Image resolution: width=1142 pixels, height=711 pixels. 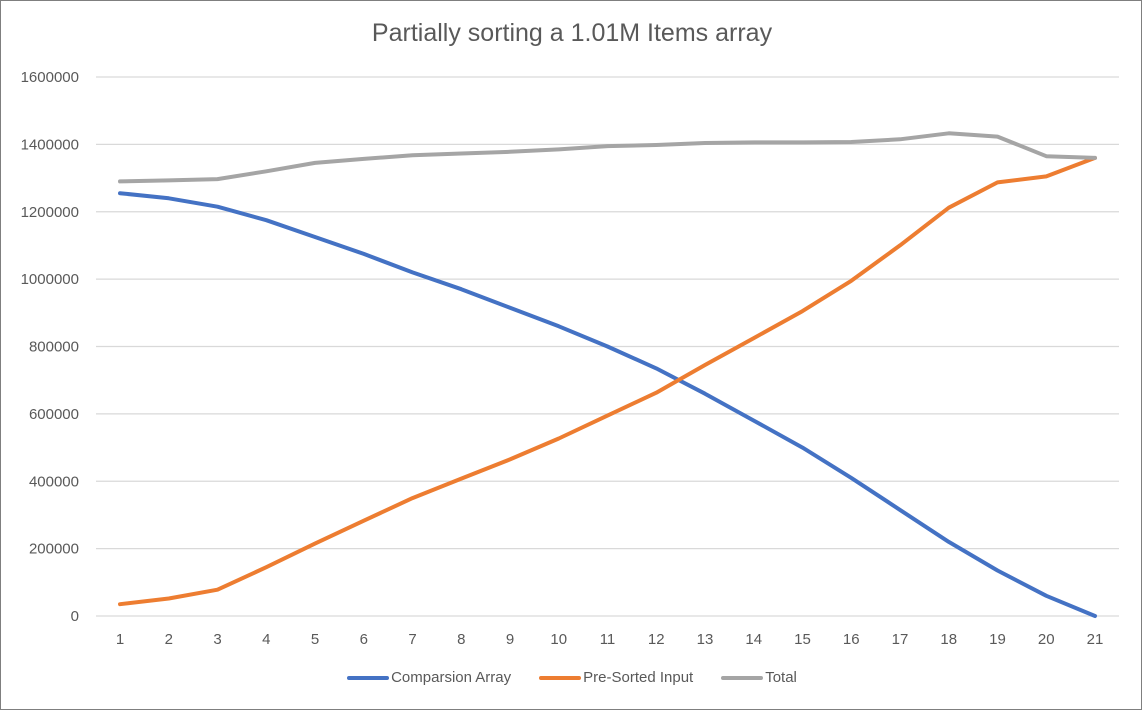 I want to click on x-tick-label: 12, so click(x=656, y=639).